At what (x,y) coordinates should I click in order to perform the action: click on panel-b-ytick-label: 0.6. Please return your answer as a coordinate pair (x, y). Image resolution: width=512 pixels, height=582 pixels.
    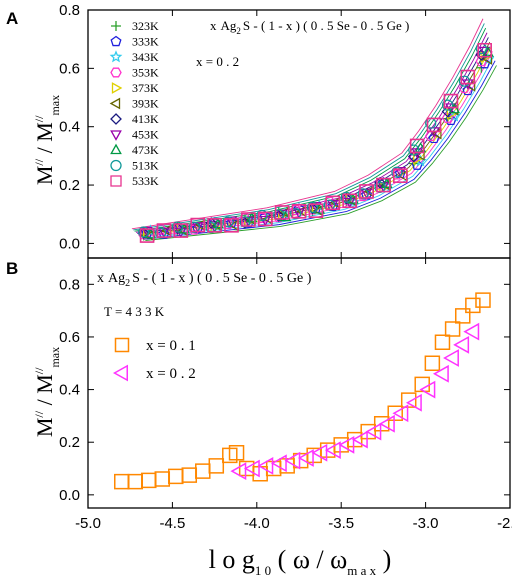
    Looking at the image, I should click on (69, 337).